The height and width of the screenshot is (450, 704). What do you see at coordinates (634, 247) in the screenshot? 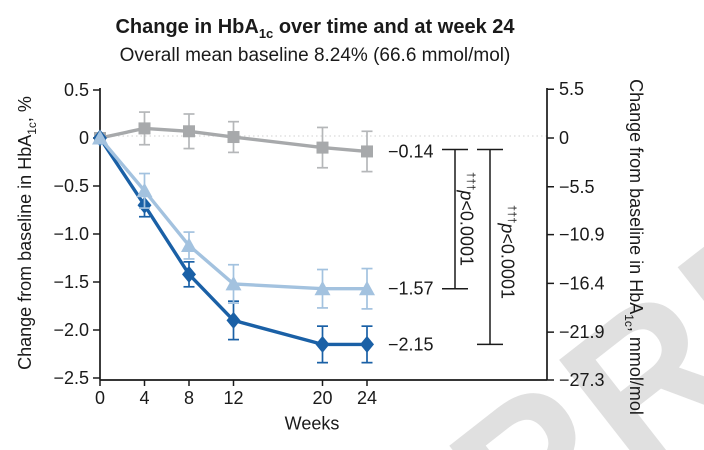
I see `right-y-axis-label: Change from baseline in HbA1c, mmol/mol` at bounding box center [634, 247].